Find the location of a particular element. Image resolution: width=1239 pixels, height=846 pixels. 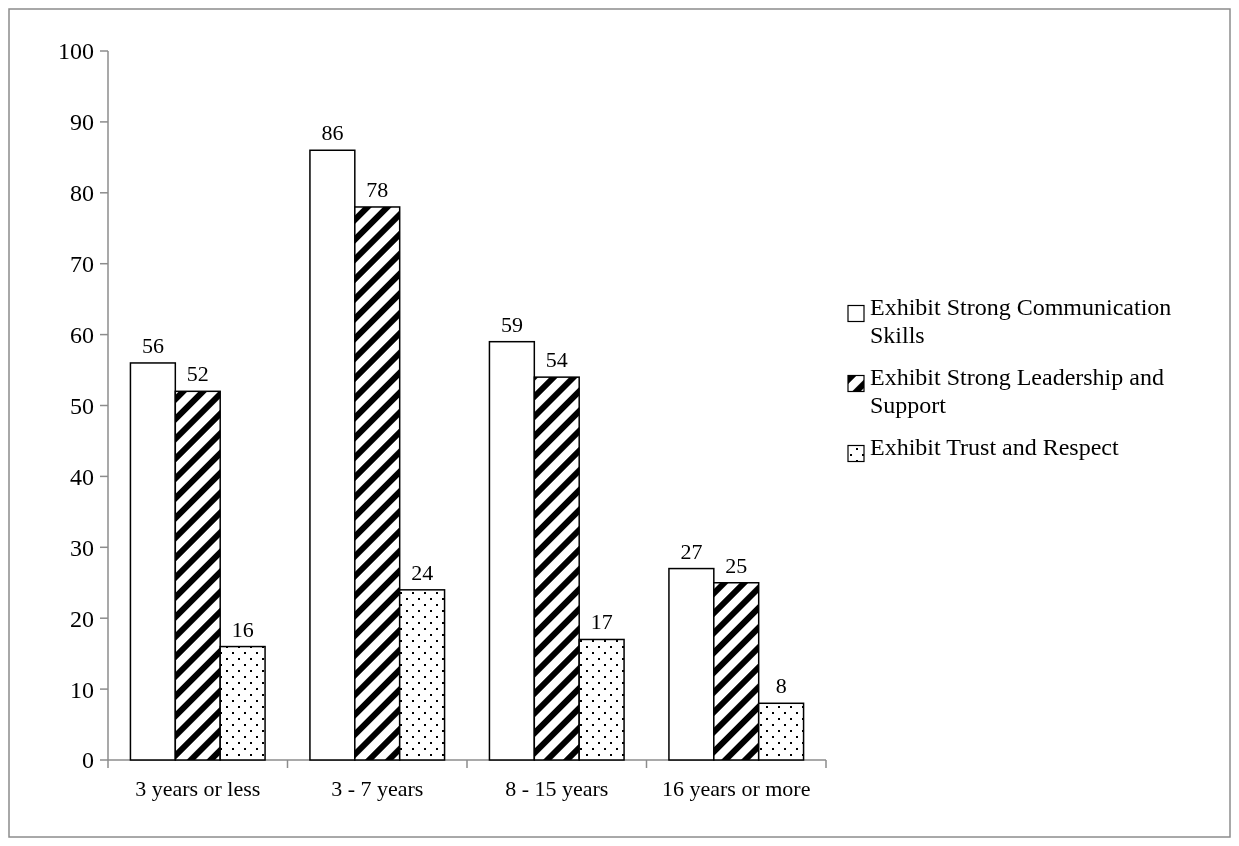

x-tick-label: 16 years or more is located at coordinates (736, 788).